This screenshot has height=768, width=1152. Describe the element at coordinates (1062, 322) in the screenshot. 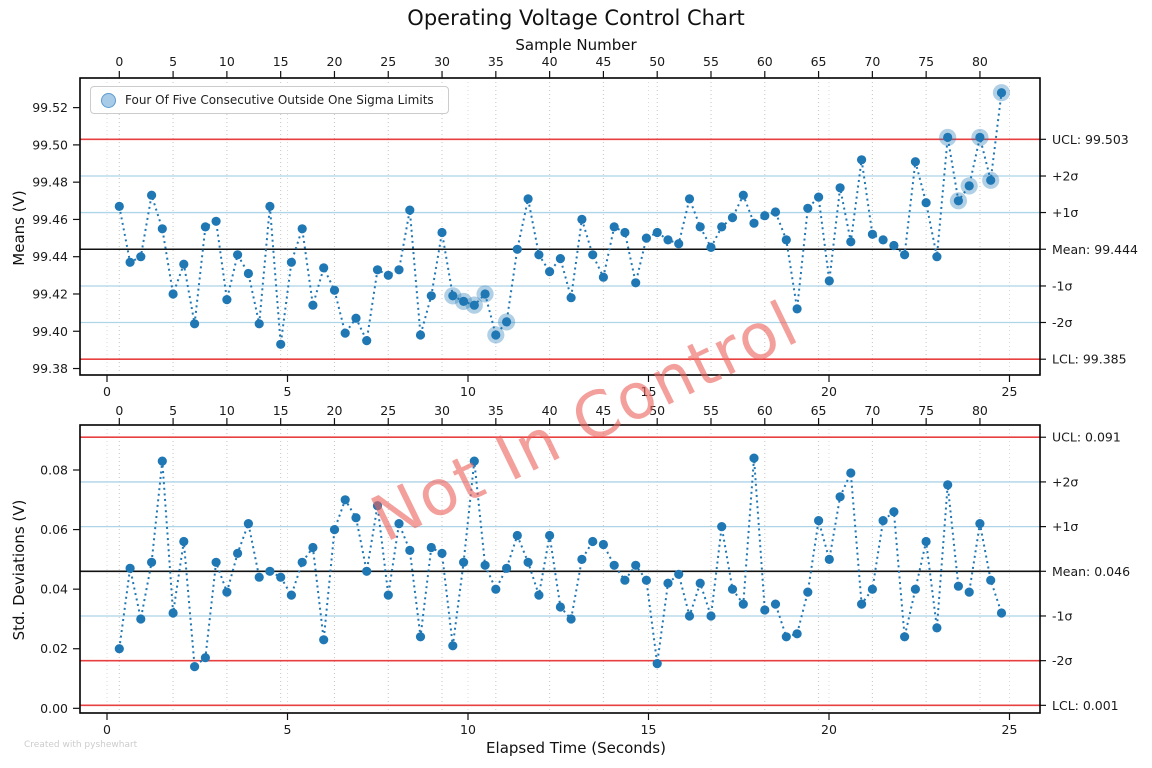

I see `annotation-label-means: -2σ` at that location.